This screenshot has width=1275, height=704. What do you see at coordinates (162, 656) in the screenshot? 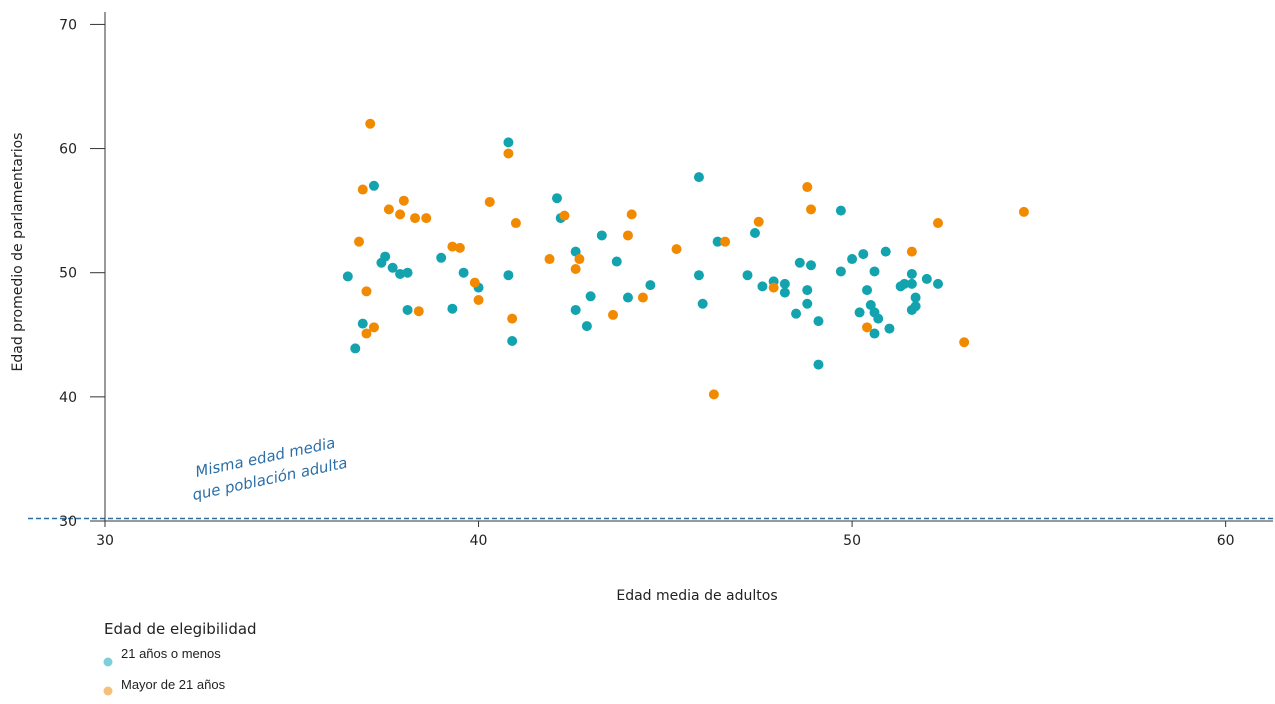
I see `legend-item-21-or-less: 21 años o menos` at bounding box center [162, 656].